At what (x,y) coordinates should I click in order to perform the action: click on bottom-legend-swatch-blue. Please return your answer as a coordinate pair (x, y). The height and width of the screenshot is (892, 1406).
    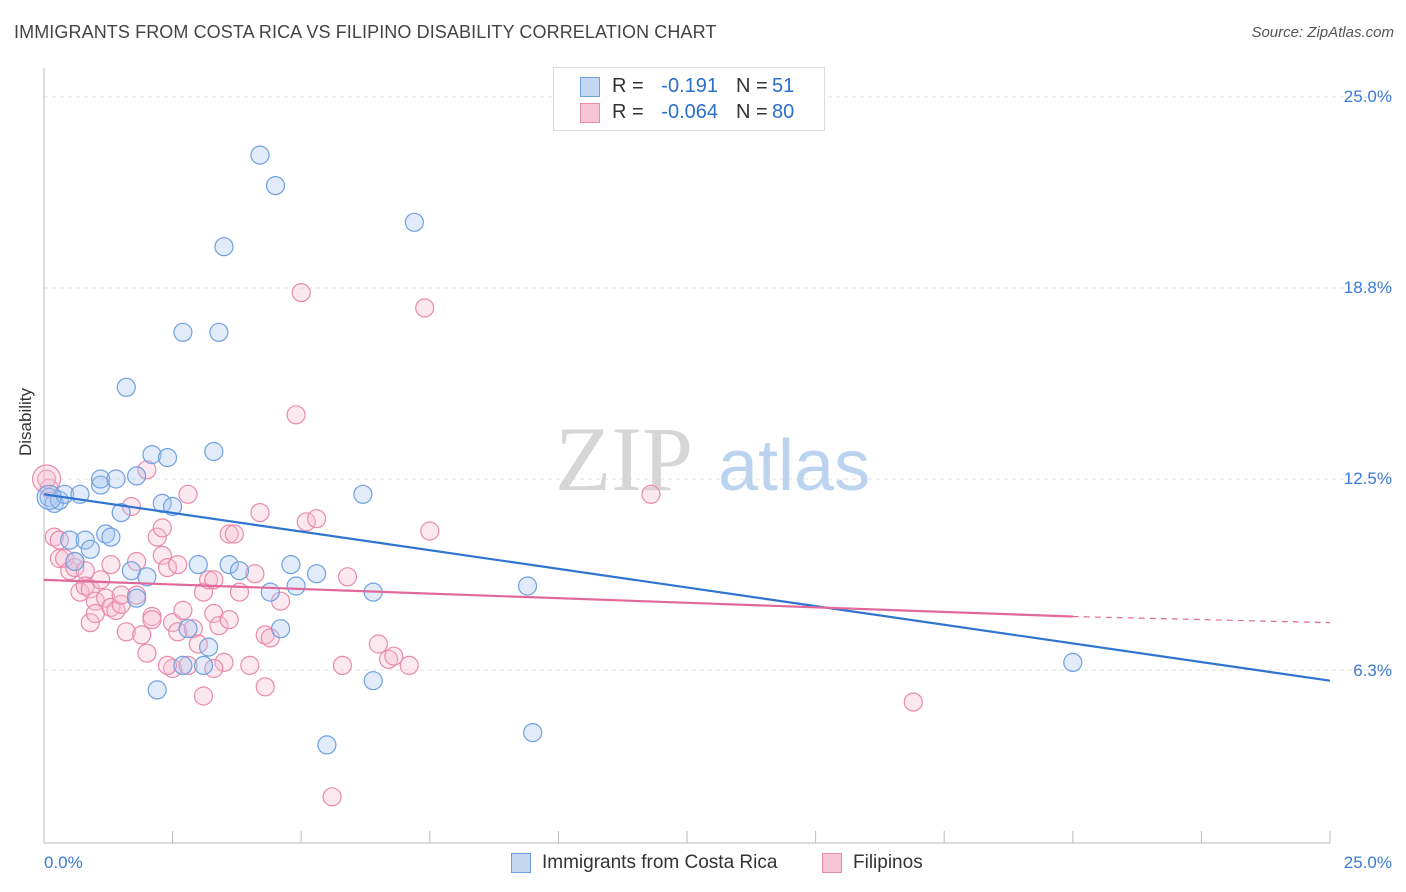
    Looking at the image, I should click on (521, 863).